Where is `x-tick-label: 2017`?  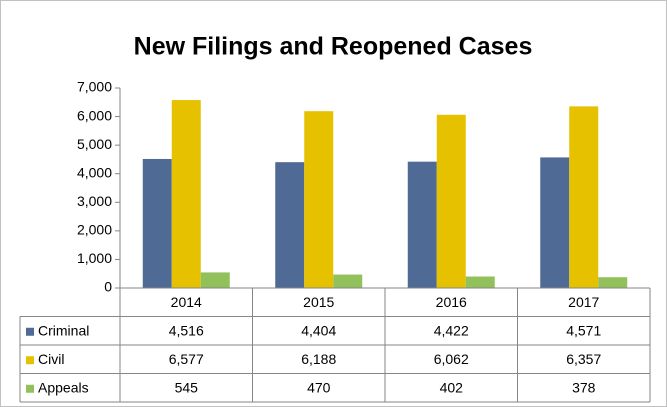
x-tick-label: 2017 is located at coordinates (583, 302).